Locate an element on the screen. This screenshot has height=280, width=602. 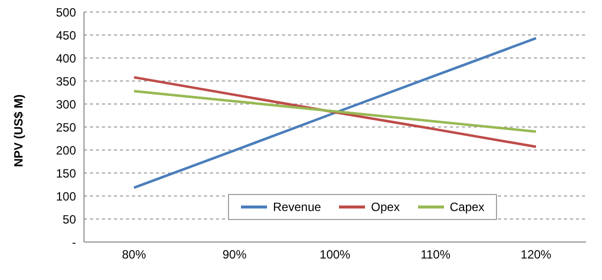
y-tick-label: 450 is located at coordinates (66, 35).